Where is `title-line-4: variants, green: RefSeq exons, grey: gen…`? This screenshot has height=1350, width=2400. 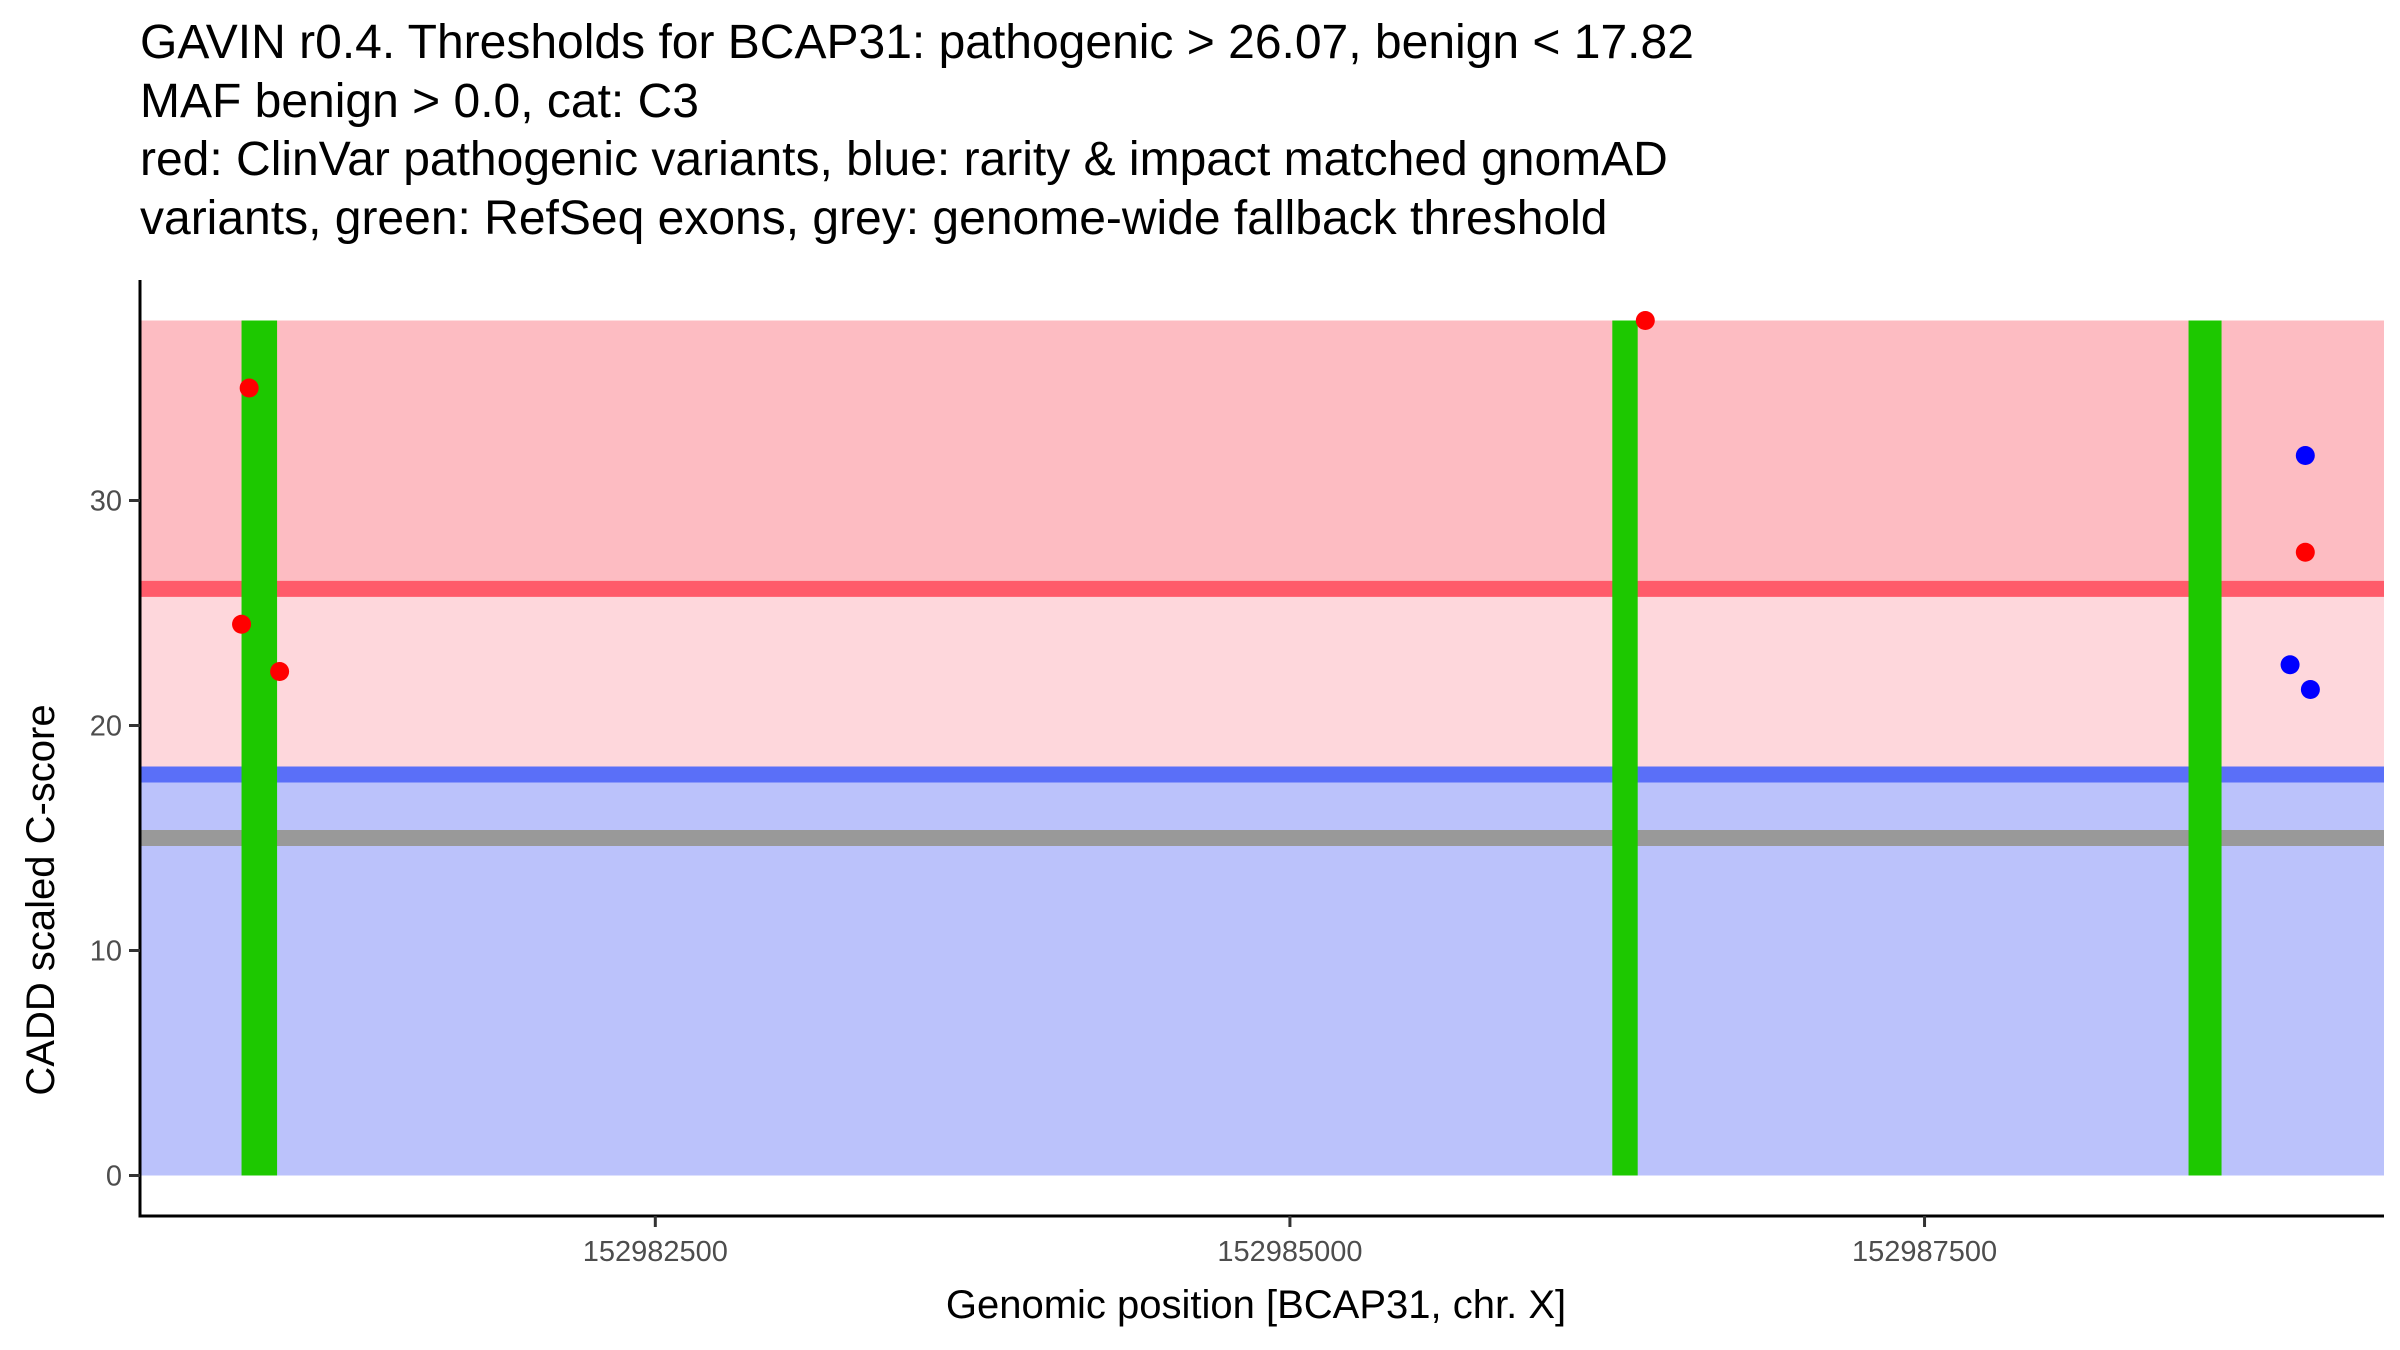 title-line-4: variants, green: RefSeq exons, grey: gen… is located at coordinates (874, 218).